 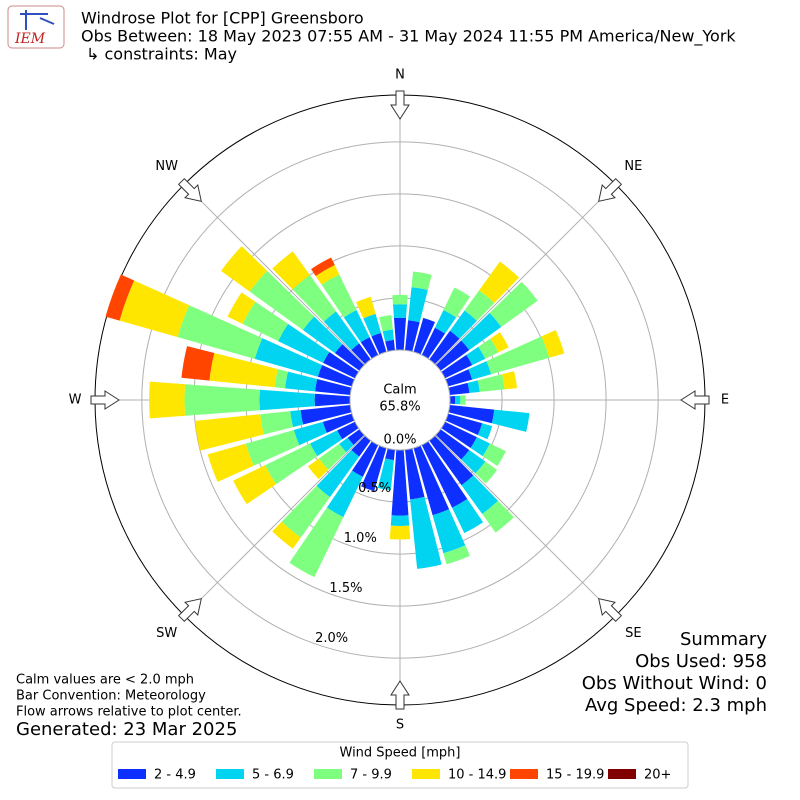 I want to click on compass-label: S, so click(x=400, y=725).